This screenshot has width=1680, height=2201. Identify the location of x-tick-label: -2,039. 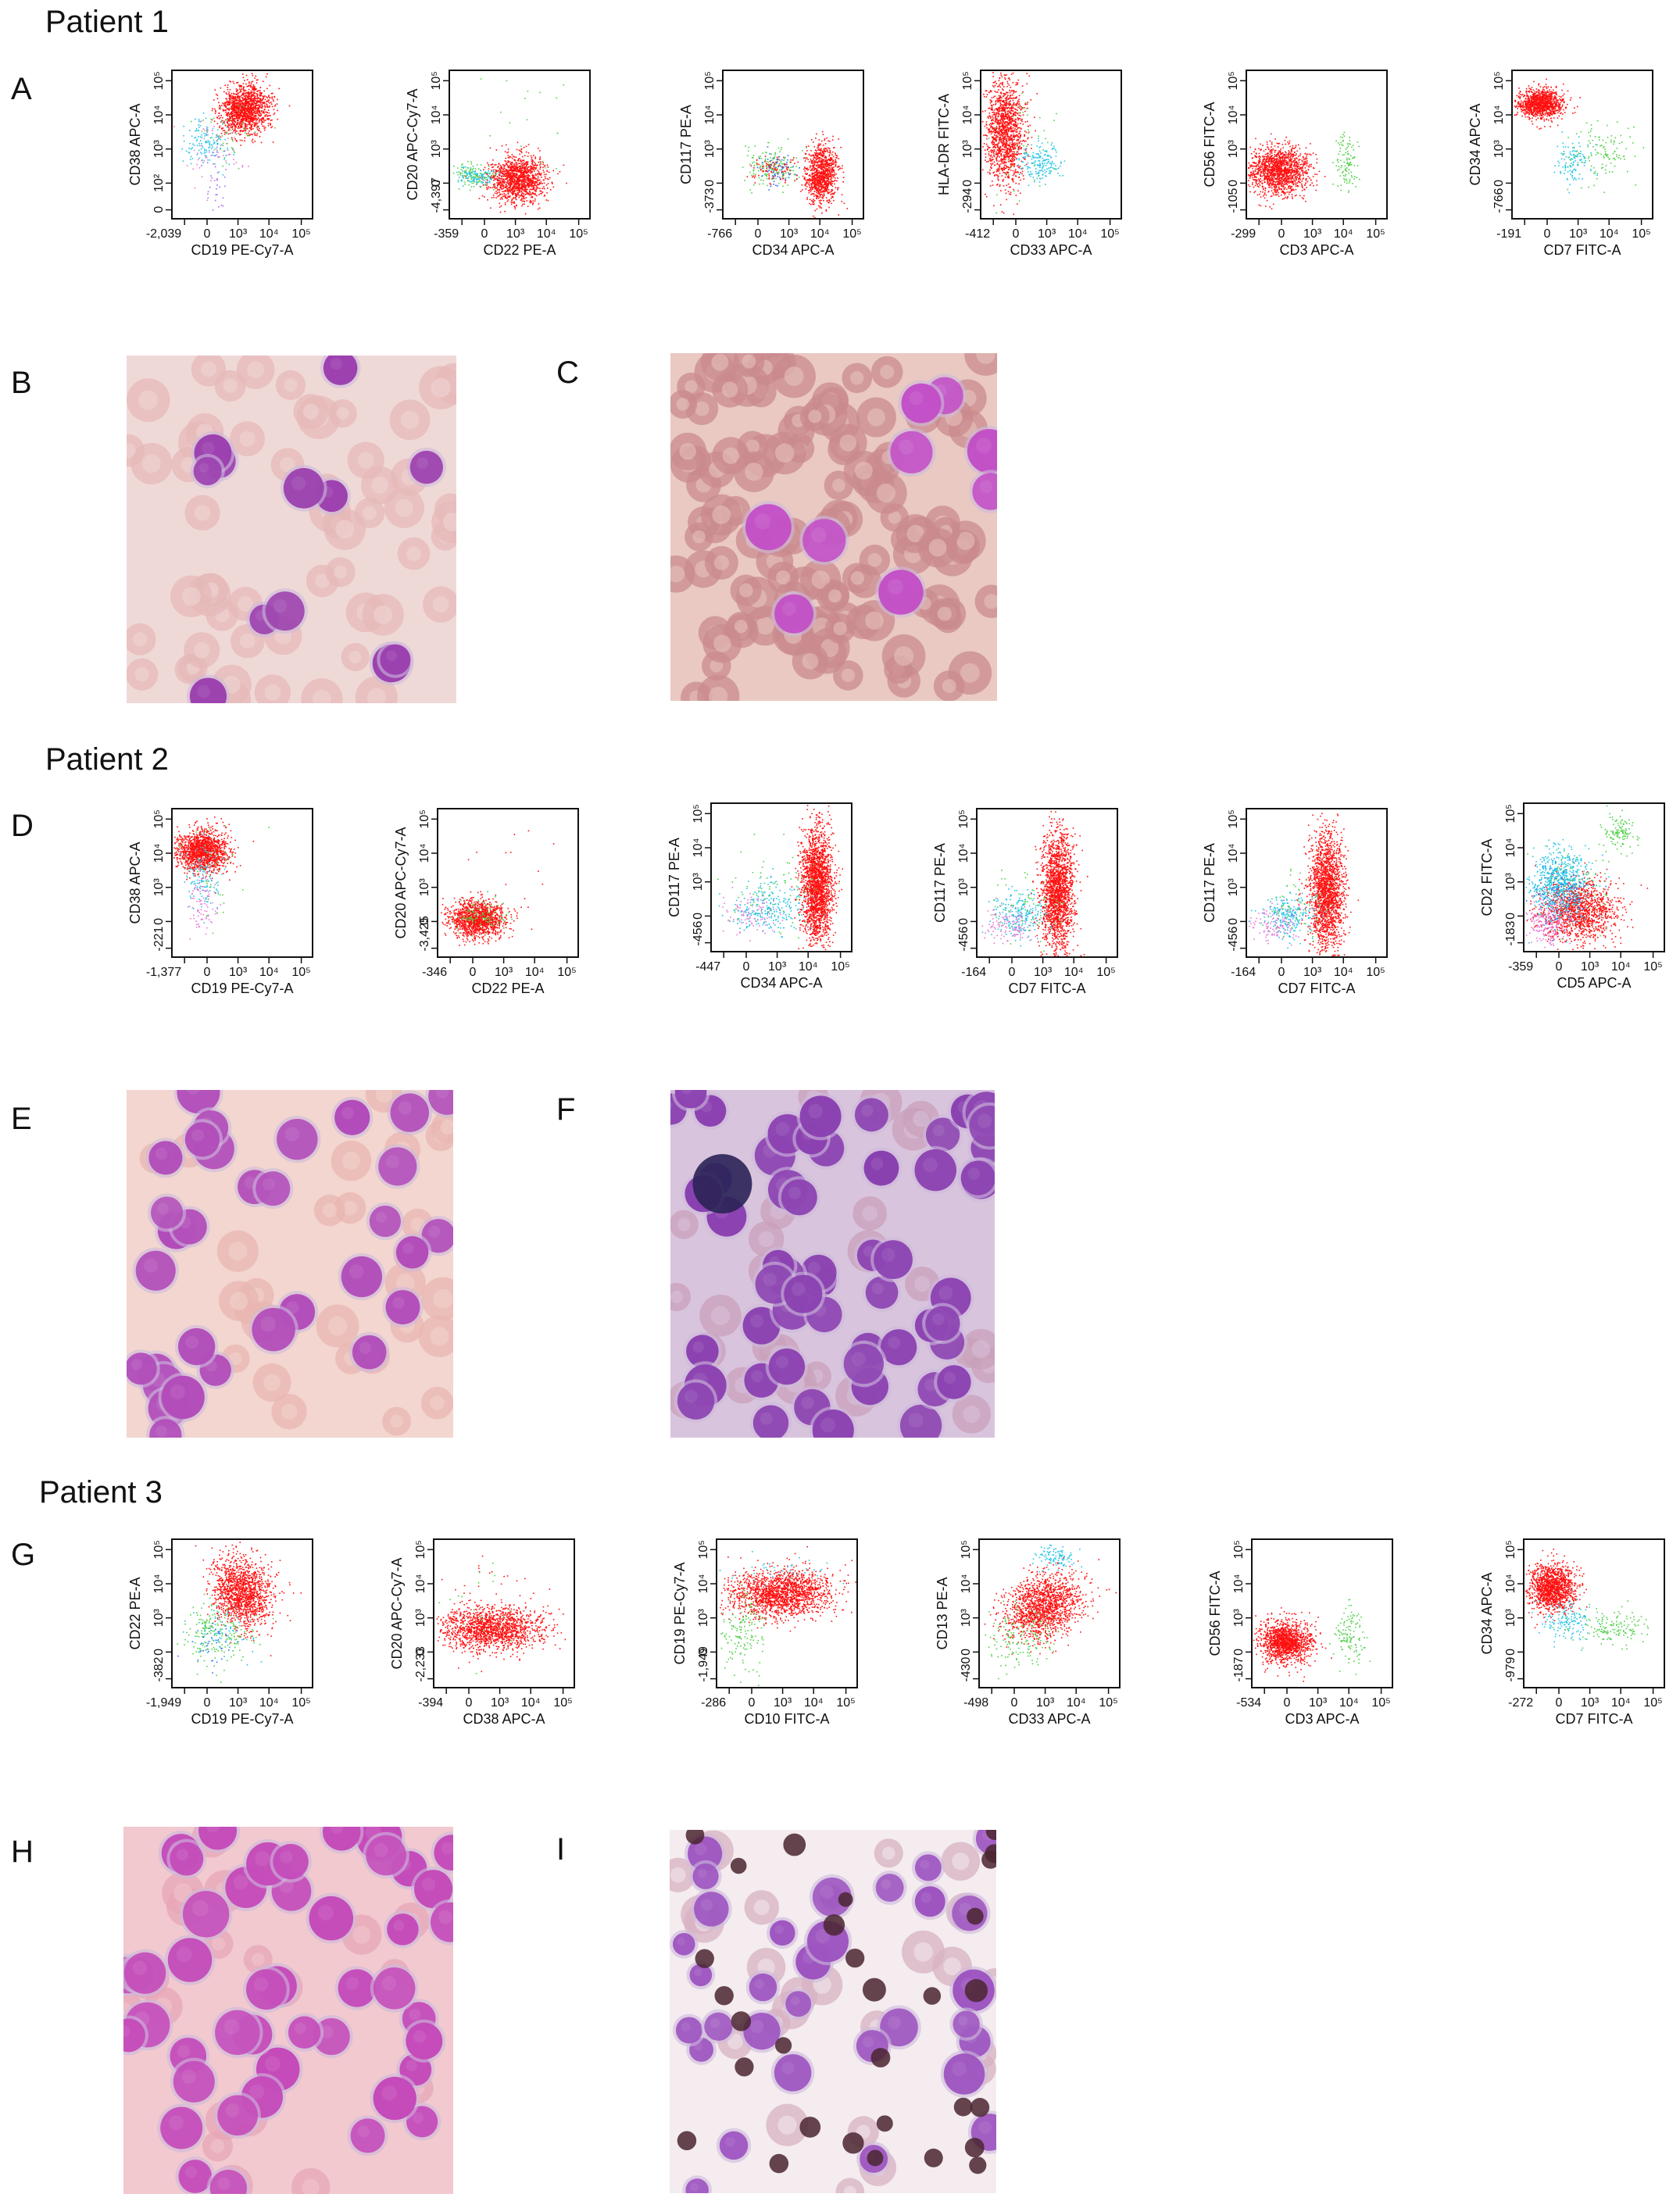
(163, 234).